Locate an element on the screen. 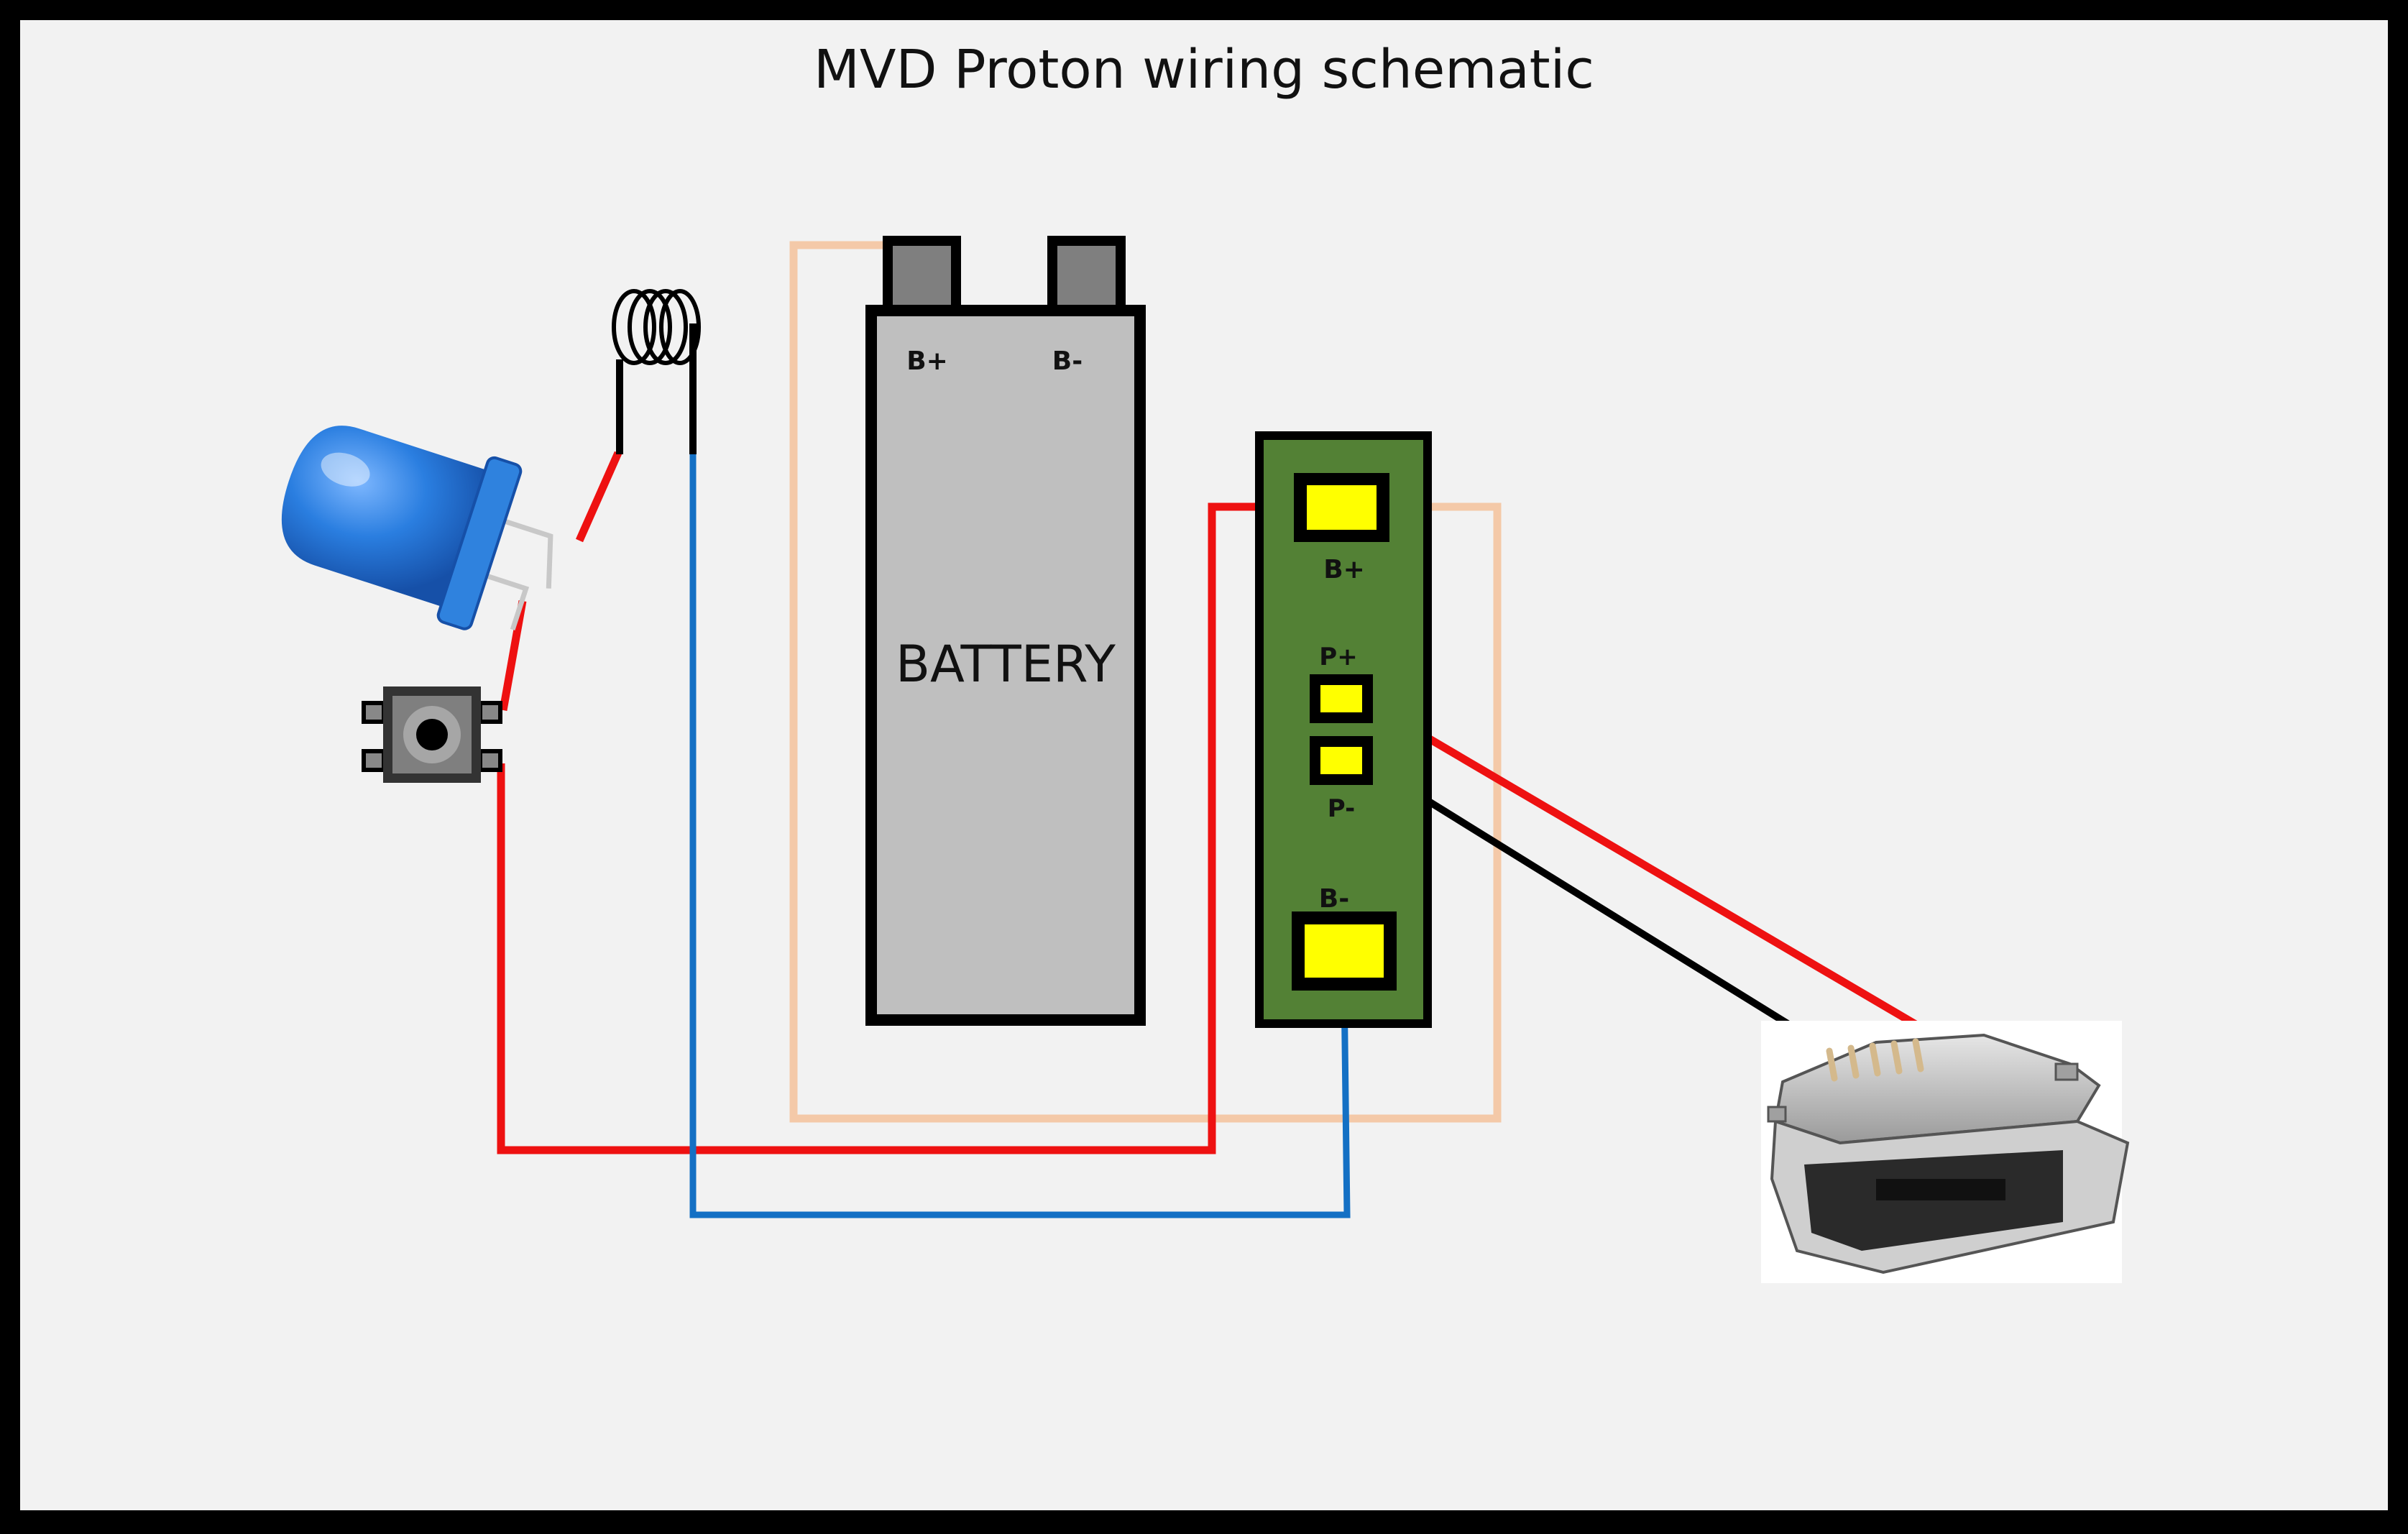 The width and height of the screenshot is (2408, 1534). red-wire-led-to-switch is located at coordinates (513, 655).